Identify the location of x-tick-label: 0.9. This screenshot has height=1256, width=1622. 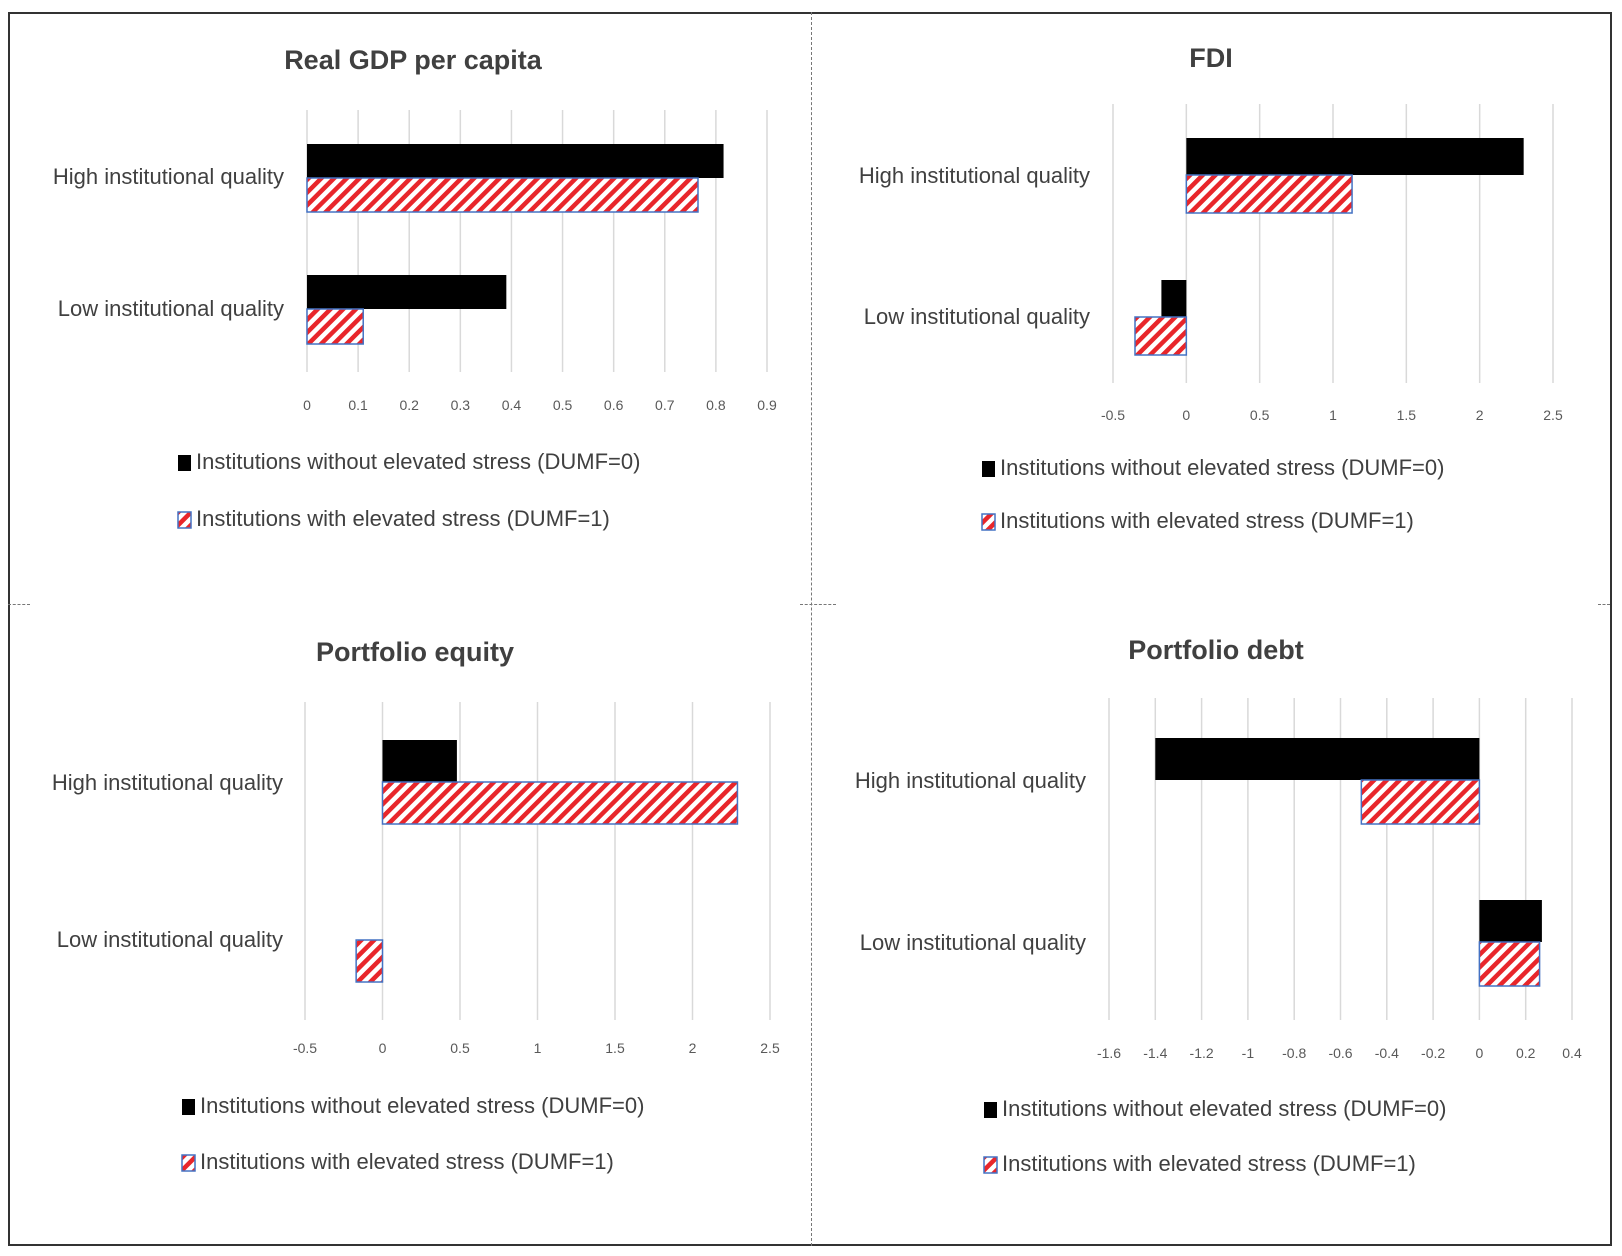
(767, 405).